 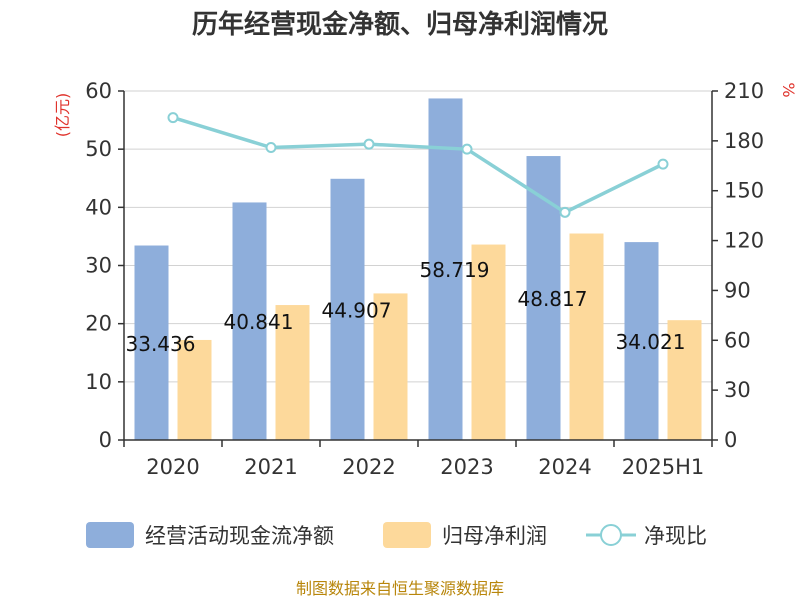 What do you see at coordinates (259, 322) in the screenshot?
I see `bar-data-label: 40.841` at bounding box center [259, 322].